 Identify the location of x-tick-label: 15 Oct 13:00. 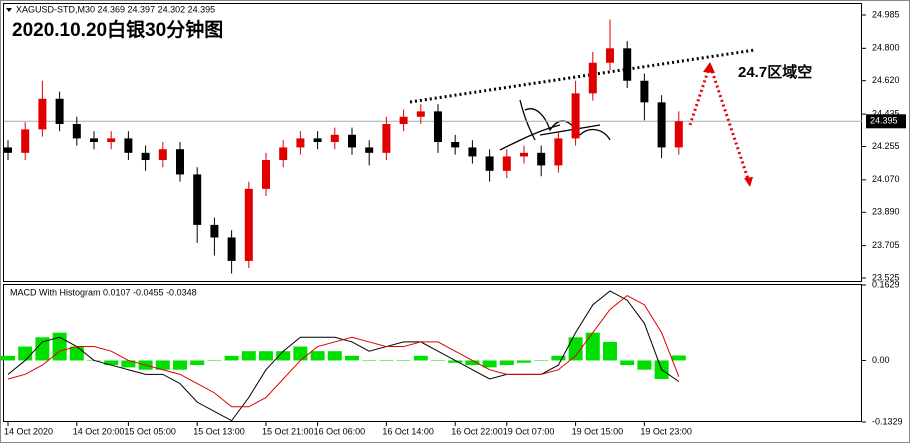
(219, 431).